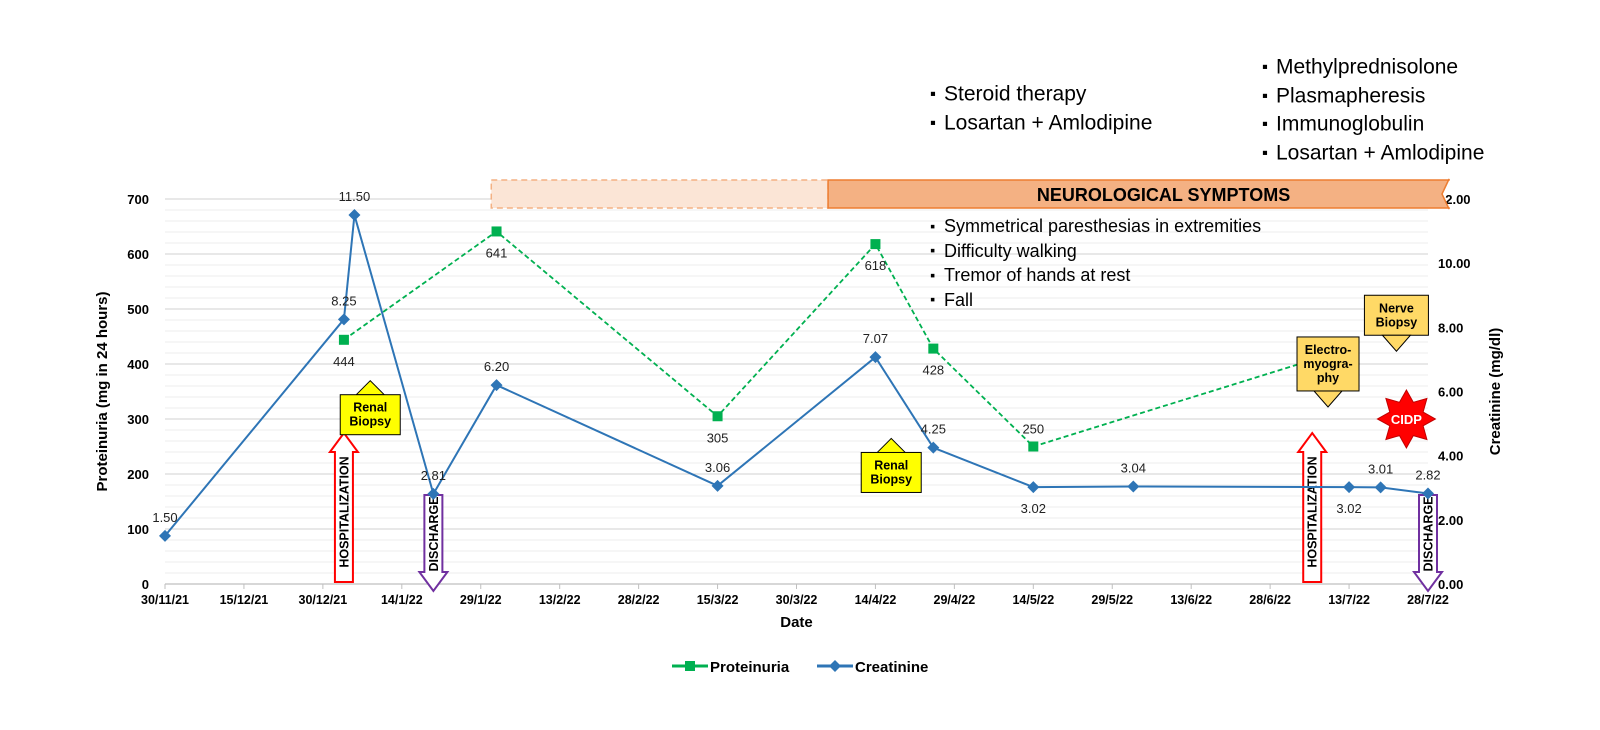  What do you see at coordinates (343, 300) in the screenshot?
I see `data-label-creatinine: 8.25` at bounding box center [343, 300].